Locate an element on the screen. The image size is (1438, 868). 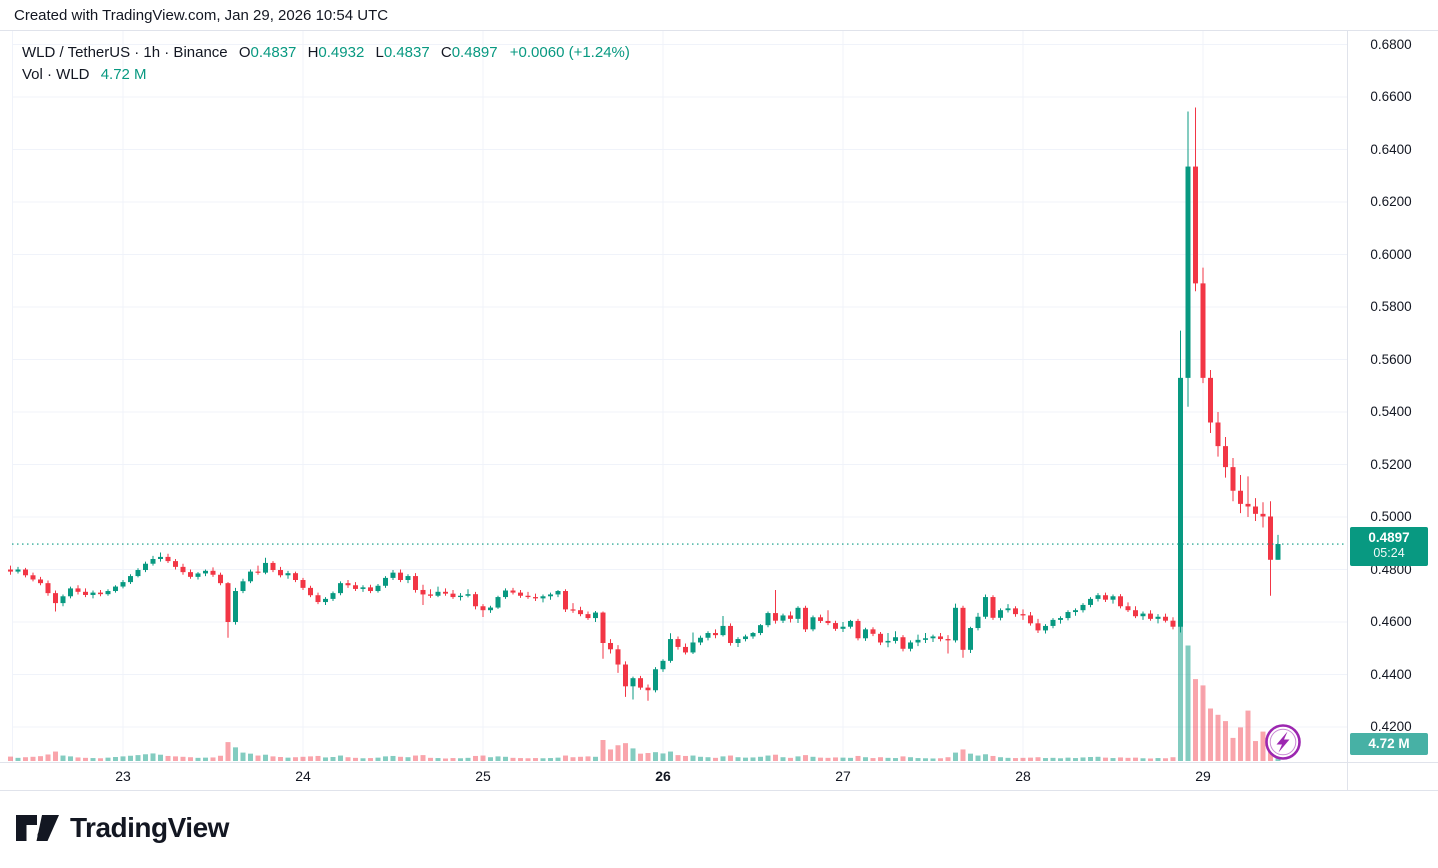
price-axis-label: 0.5400 is located at coordinates (1391, 411).